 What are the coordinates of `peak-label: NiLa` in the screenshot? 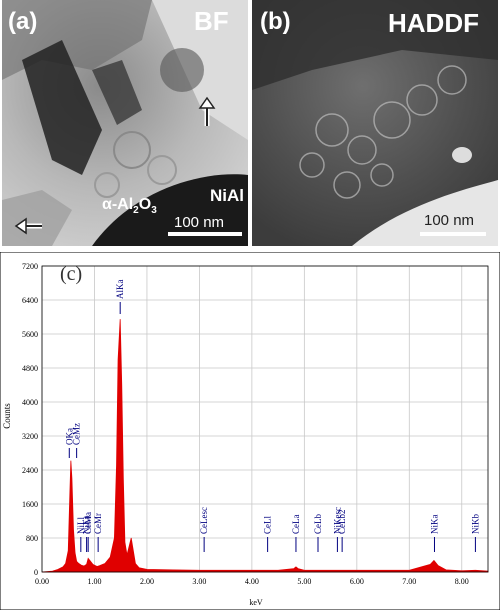 It's located at (87, 525).